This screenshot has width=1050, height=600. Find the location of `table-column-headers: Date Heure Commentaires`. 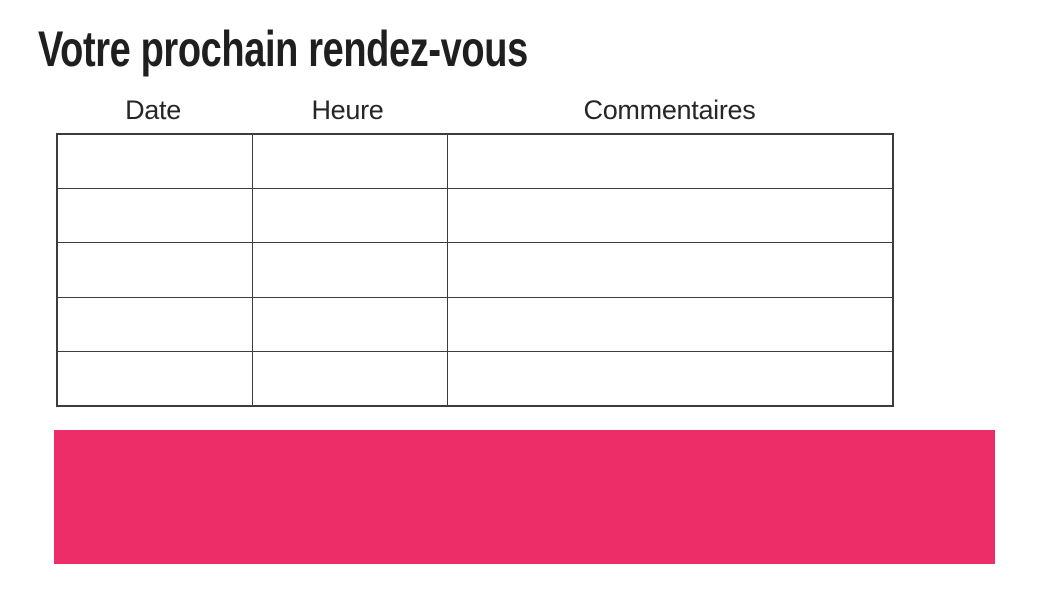

table-column-headers: Date Heure Commentaires is located at coordinates (475, 110).